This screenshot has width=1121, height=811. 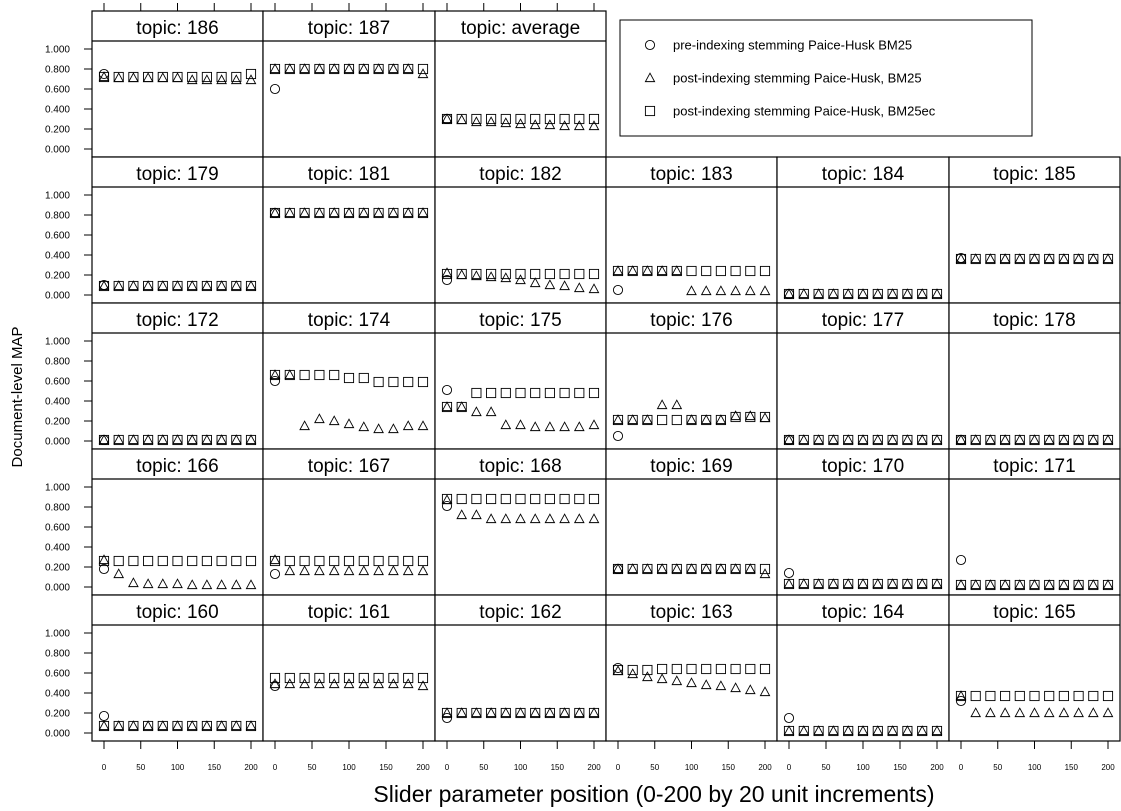 What do you see at coordinates (57, 442) in the screenshot?
I see `y-tick-label: 0.000` at bounding box center [57, 442].